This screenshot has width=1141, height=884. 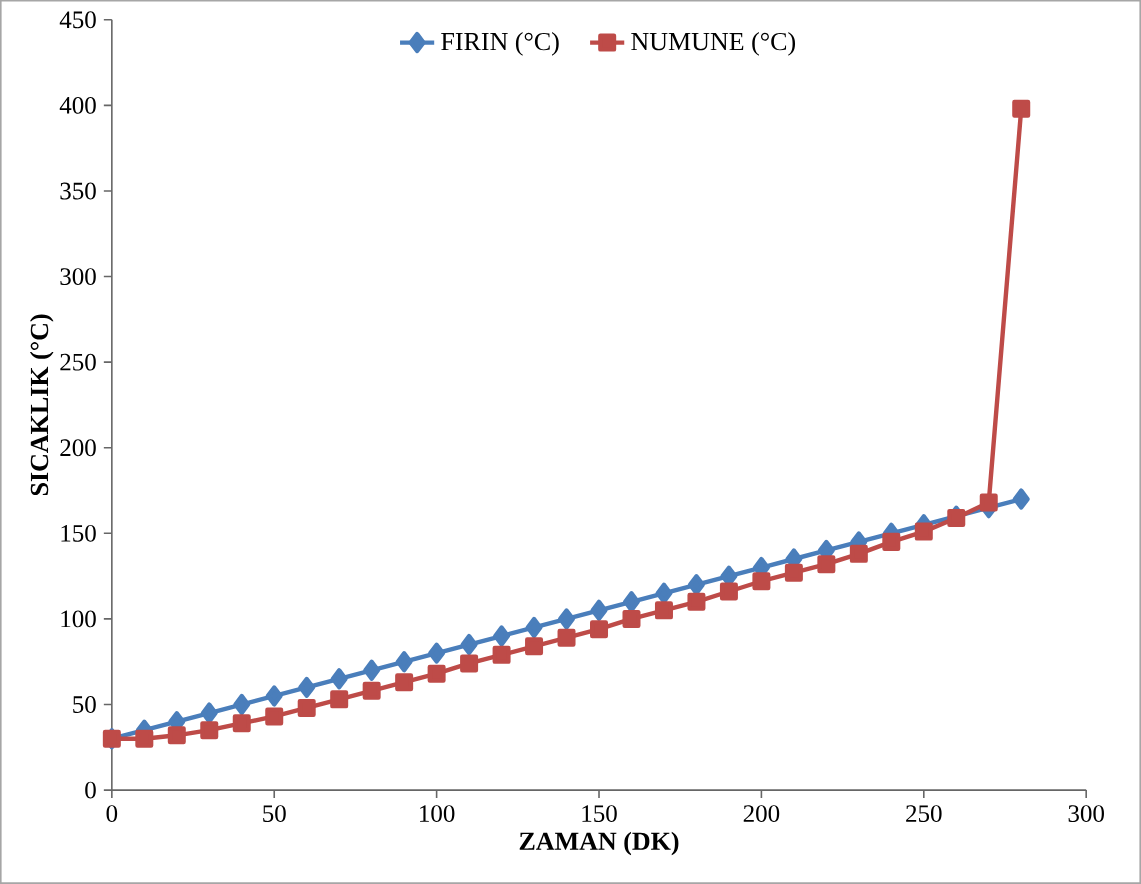 I want to click on legend-label: NUMUNE (°C), so click(x=713, y=44).